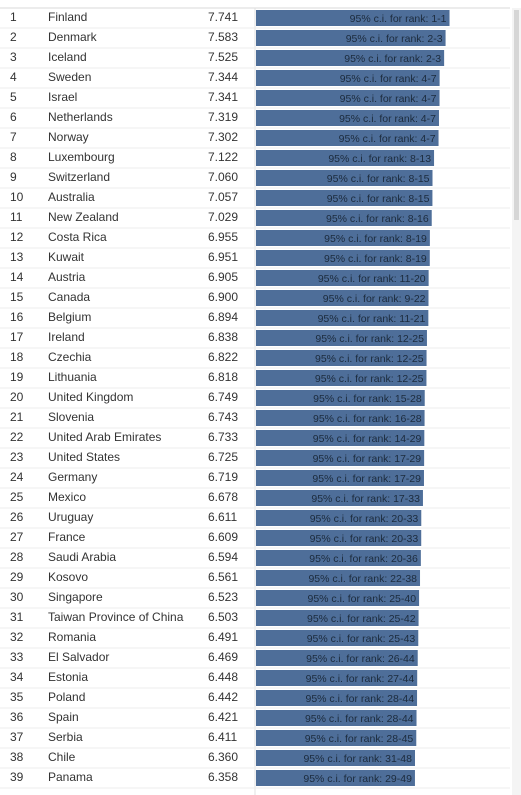 Image resolution: width=521 pixels, height=795 pixels. What do you see at coordinates (70, 777) in the screenshot?
I see `country: Panama` at bounding box center [70, 777].